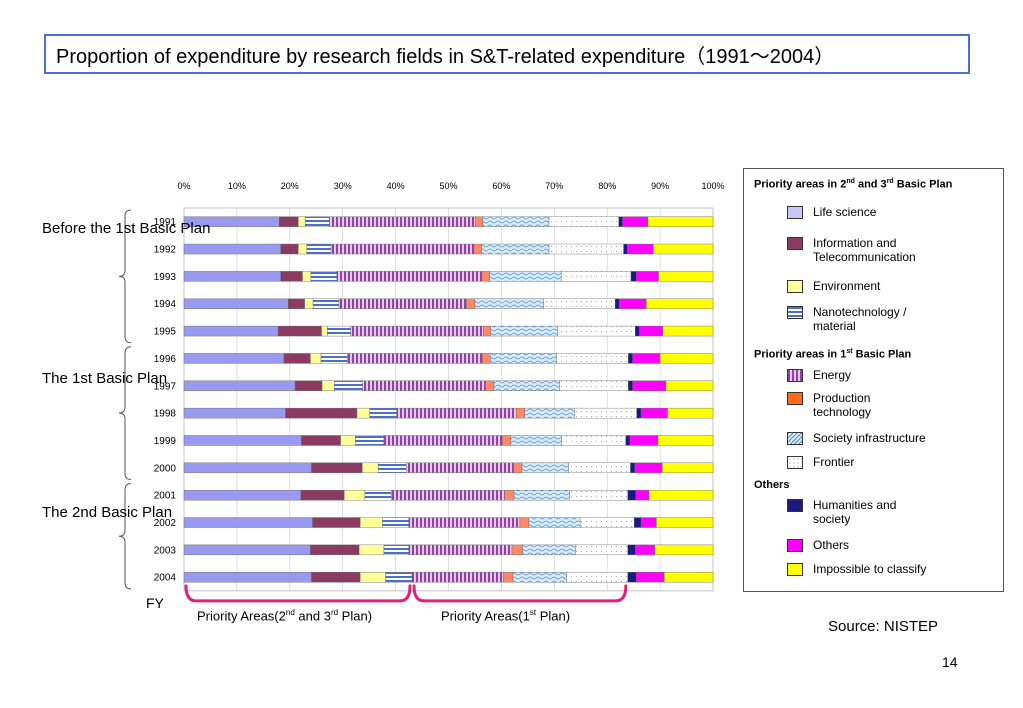 The height and width of the screenshot is (708, 1023). Describe the element at coordinates (853, 184) in the screenshot. I see `legend-heading-2nd-3rd-plan: Priority areas in 2nd and 3rd Basic Plan` at that location.